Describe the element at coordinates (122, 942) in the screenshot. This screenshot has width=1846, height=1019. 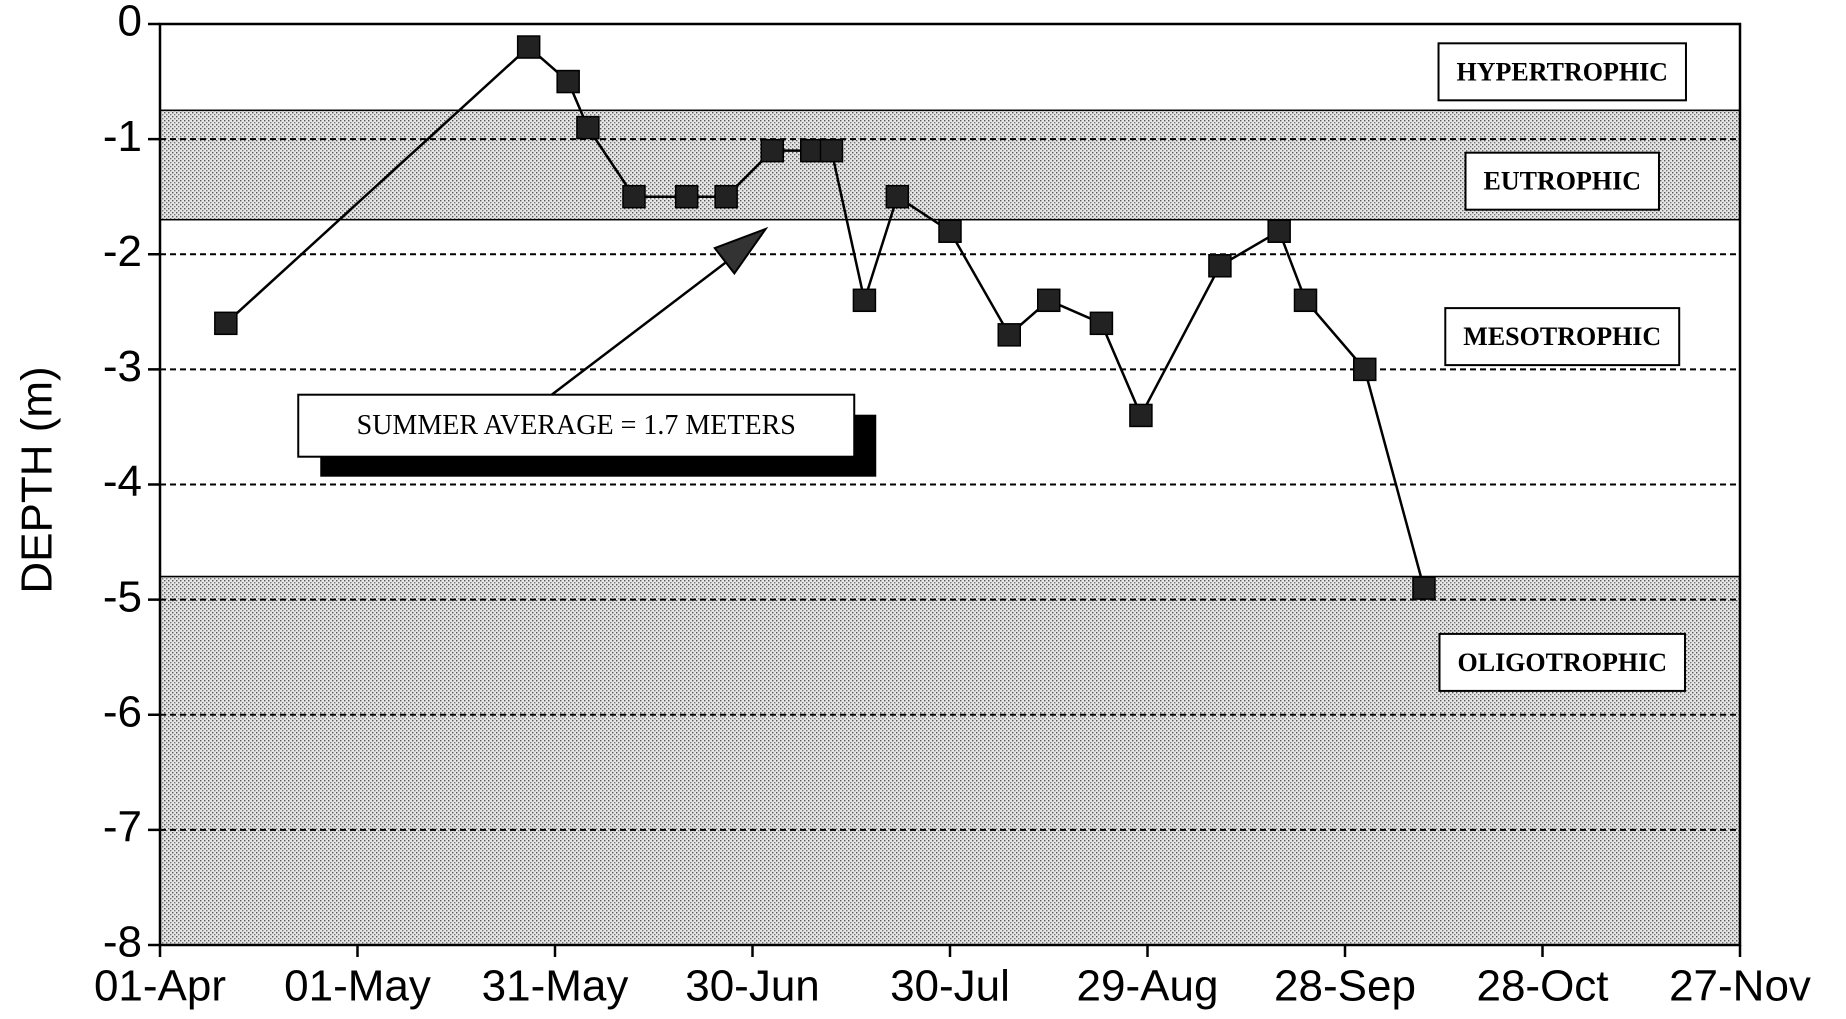
I see `y-tick-label: -8` at that location.